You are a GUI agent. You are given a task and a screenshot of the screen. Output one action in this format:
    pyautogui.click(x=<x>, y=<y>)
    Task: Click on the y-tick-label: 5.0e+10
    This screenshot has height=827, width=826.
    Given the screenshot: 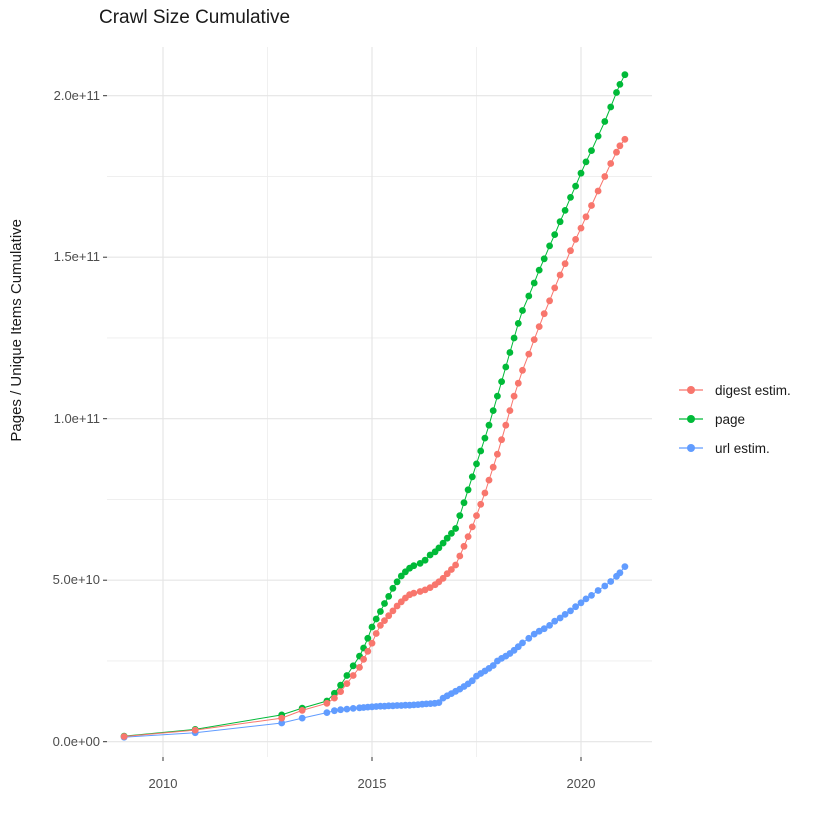 What is the action you would take?
    pyautogui.click(x=76, y=580)
    